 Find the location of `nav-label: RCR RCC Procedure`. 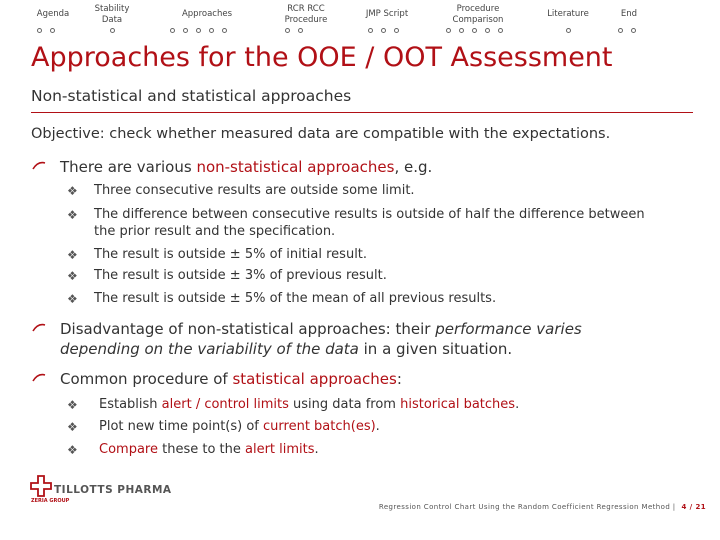

nav-label: RCR RCC Procedure is located at coordinates (306, 14).